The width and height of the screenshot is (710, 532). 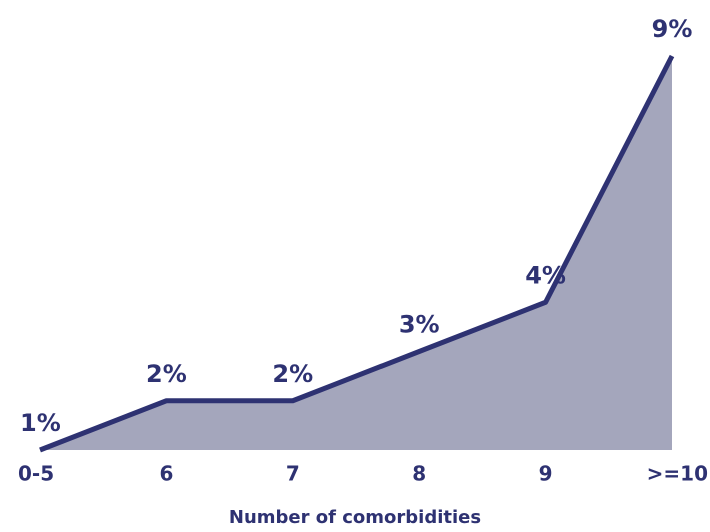 What do you see at coordinates (419, 474) in the screenshot?
I see `x-tick-label: 8` at bounding box center [419, 474].